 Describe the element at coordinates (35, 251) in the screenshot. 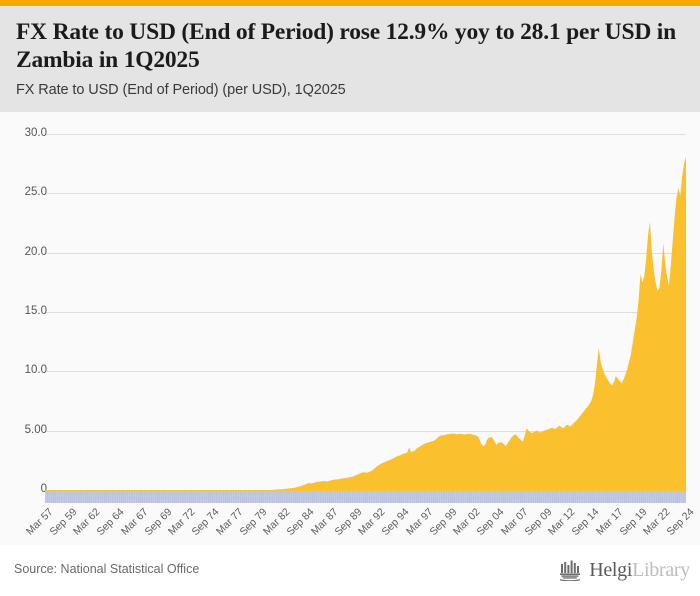

I see `y-tick-label: 20.0` at that location.